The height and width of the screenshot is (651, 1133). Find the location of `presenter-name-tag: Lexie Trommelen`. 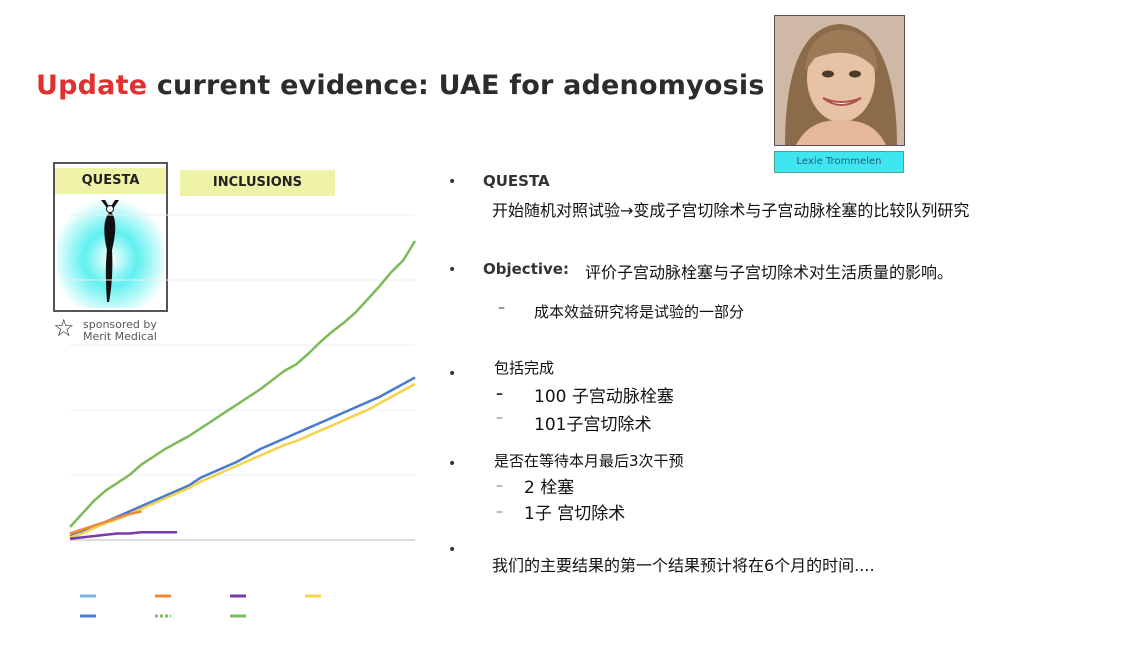

presenter-name-tag: Lexie Trommelen is located at coordinates (839, 162).